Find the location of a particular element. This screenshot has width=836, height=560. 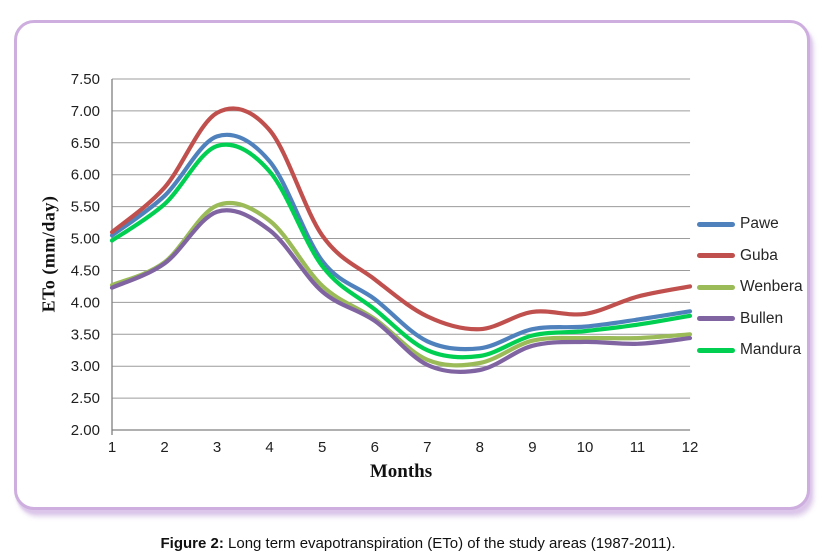

y-tick-label: 6.50 is located at coordinates (85, 143).